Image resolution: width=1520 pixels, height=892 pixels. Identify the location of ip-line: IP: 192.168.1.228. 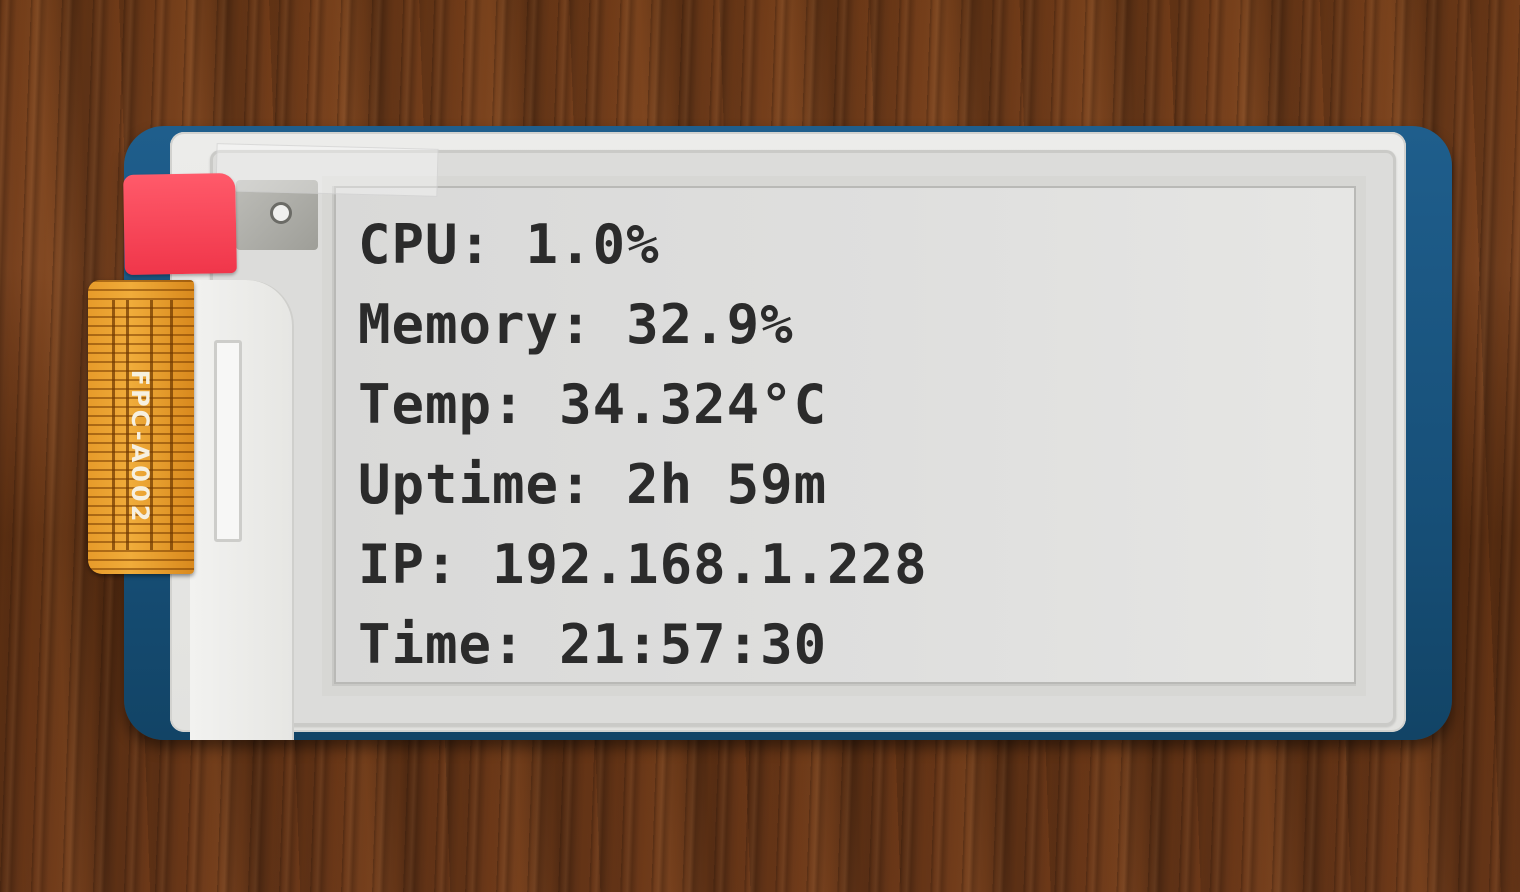
(643, 564).